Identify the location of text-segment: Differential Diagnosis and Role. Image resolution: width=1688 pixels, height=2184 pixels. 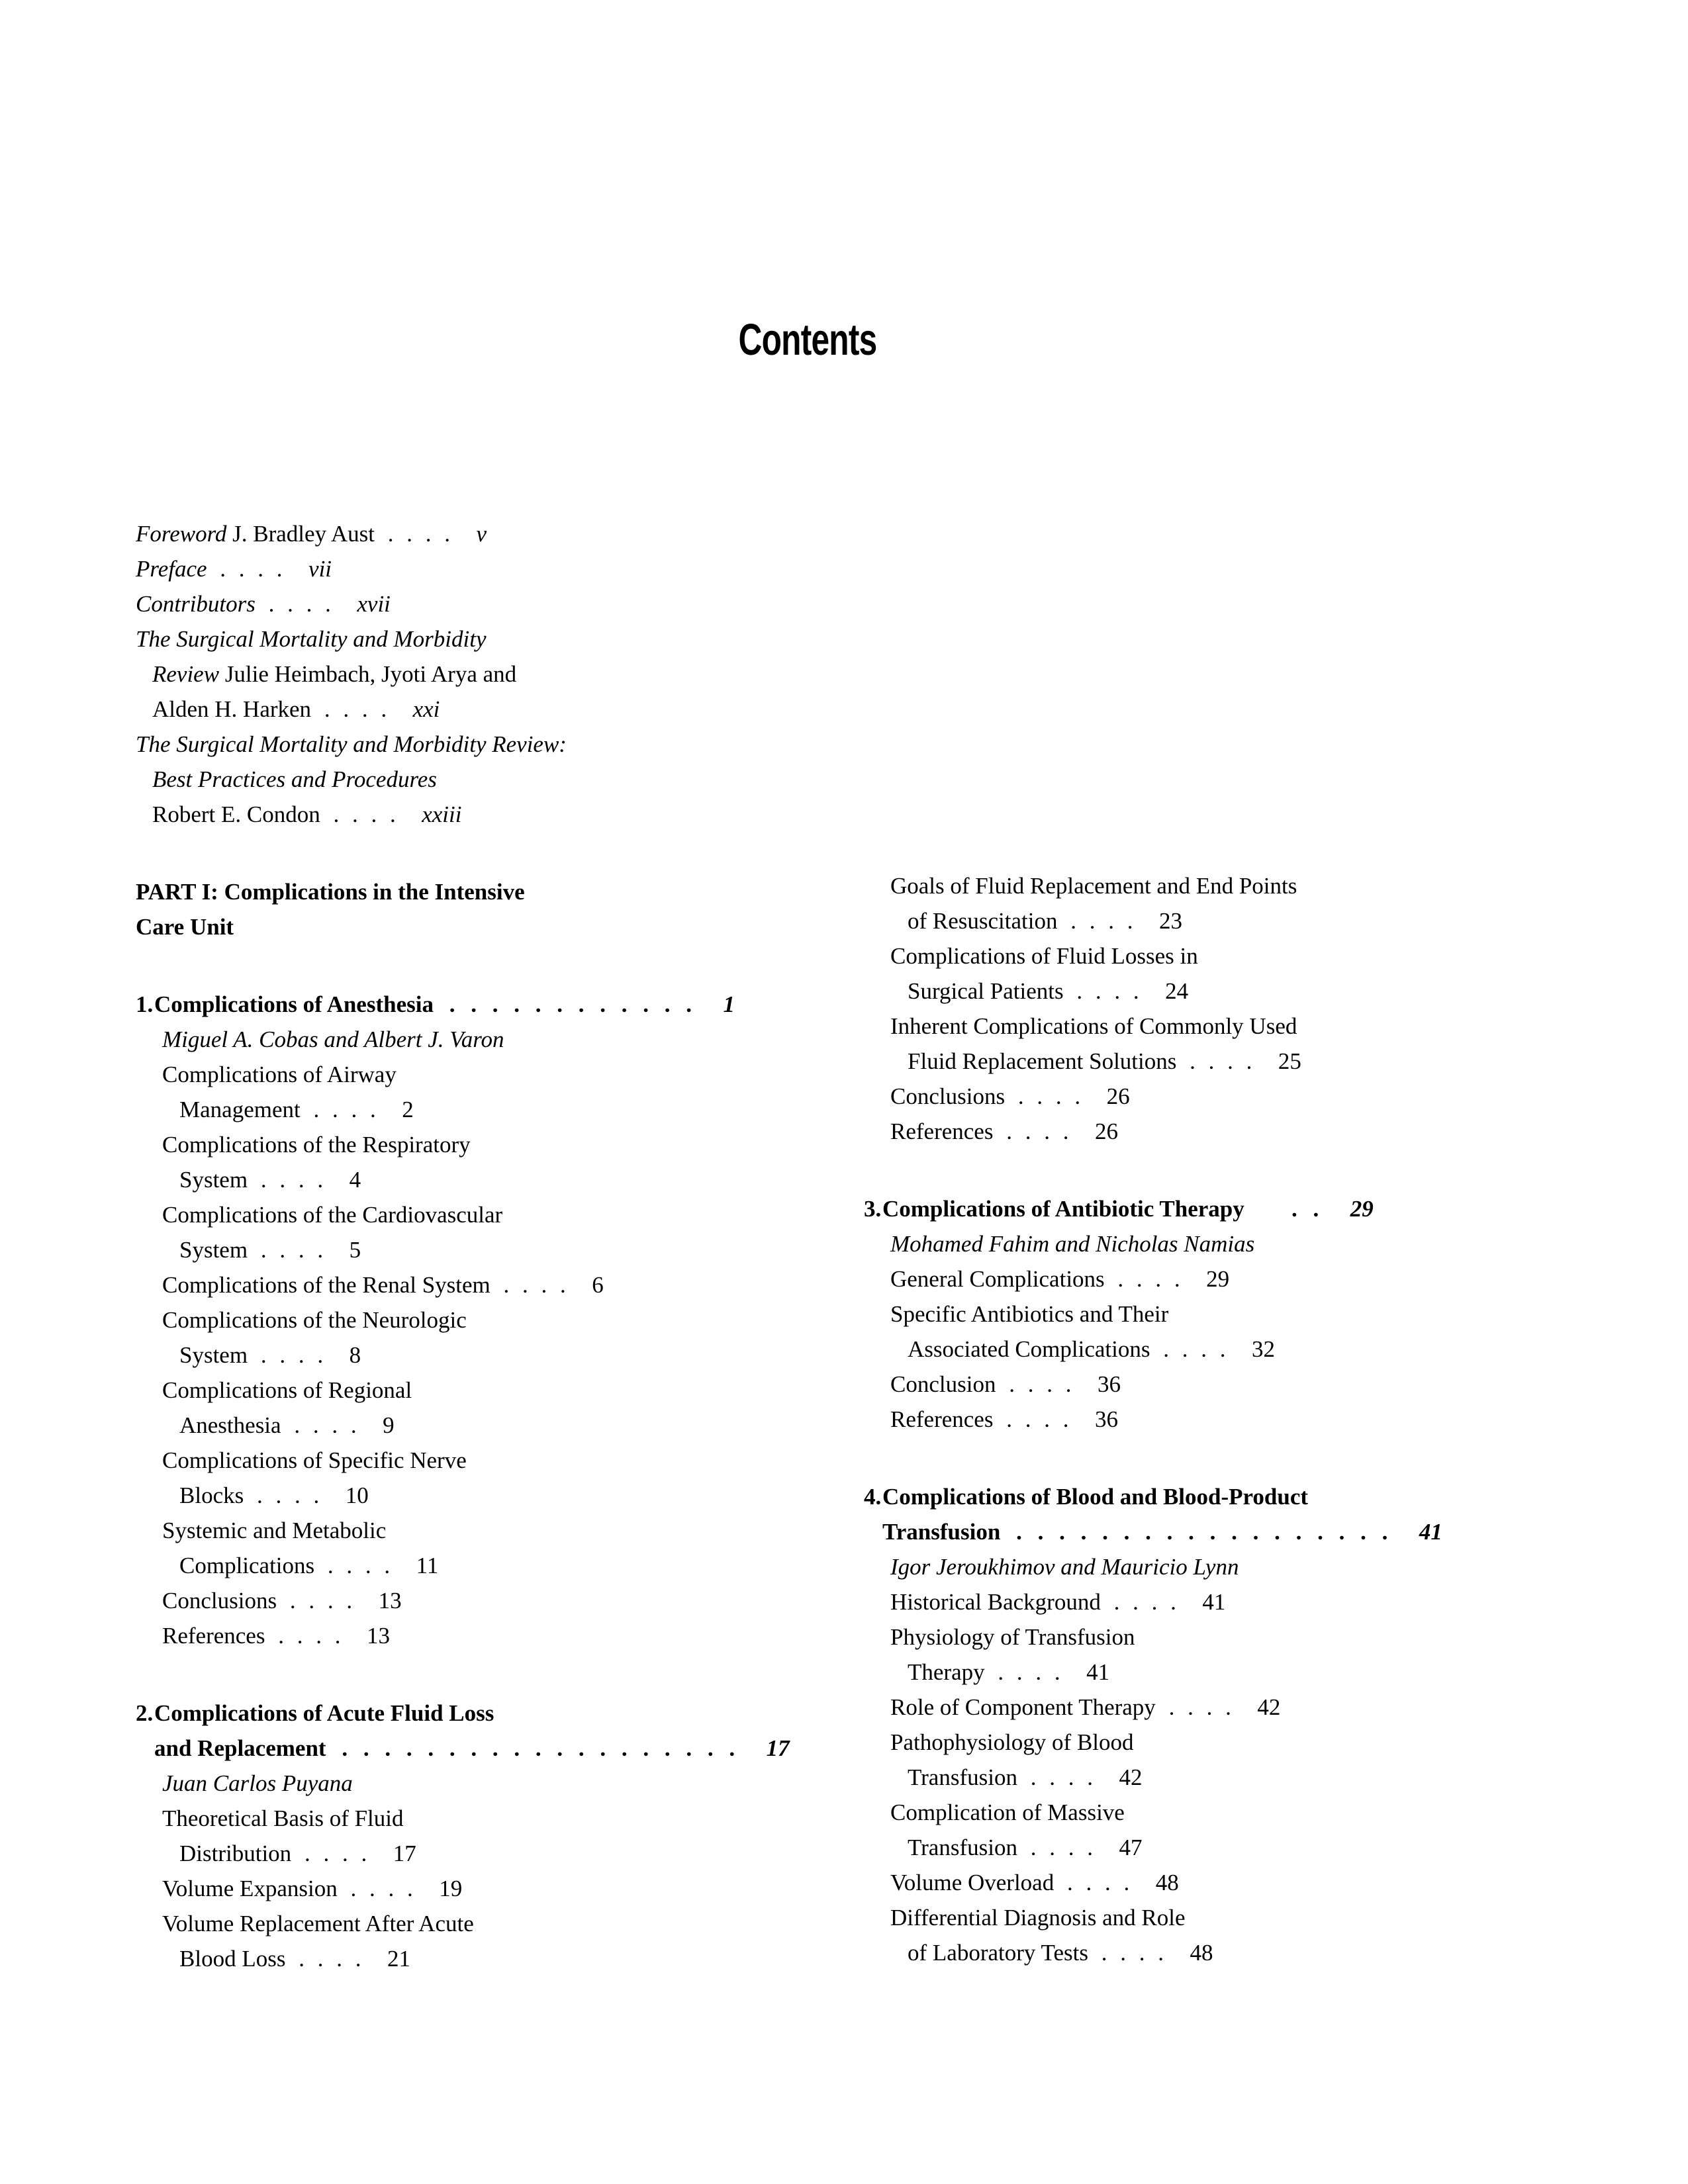
(1038, 1918).